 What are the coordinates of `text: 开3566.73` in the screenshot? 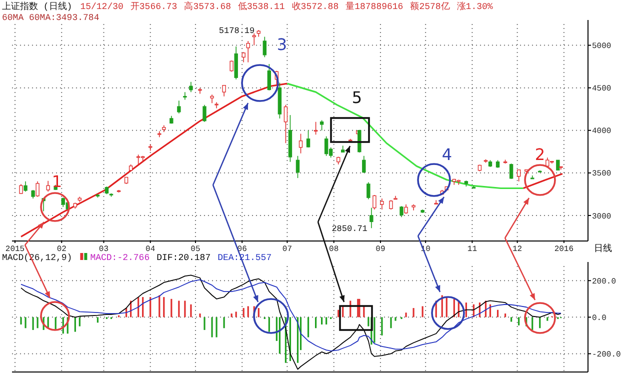 It's located at (154, 7).